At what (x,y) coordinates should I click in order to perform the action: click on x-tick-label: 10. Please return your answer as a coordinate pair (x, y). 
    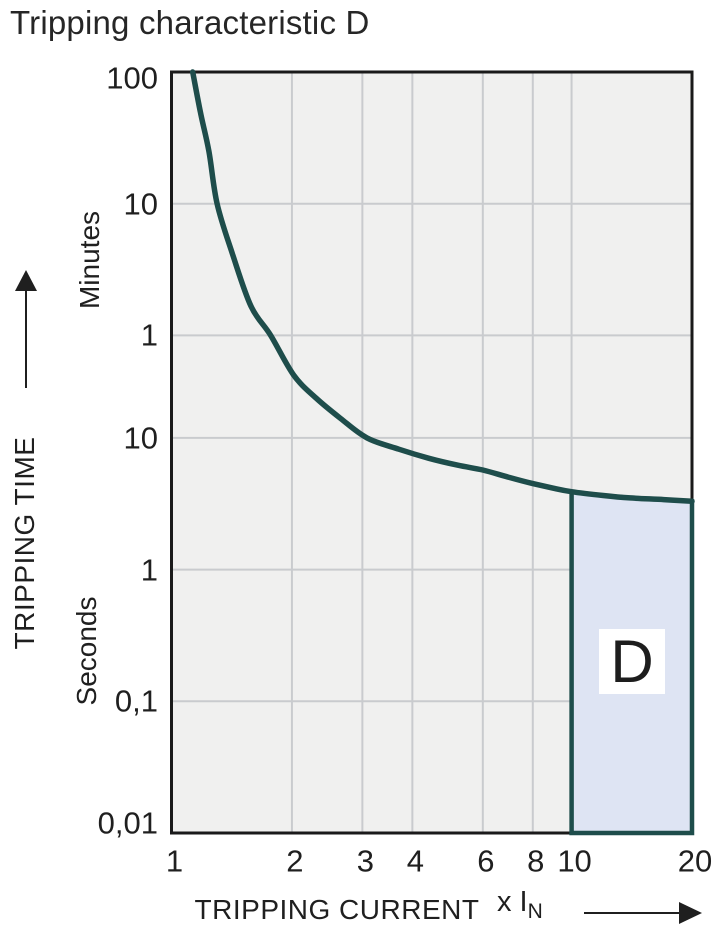
    Looking at the image, I should click on (574, 861).